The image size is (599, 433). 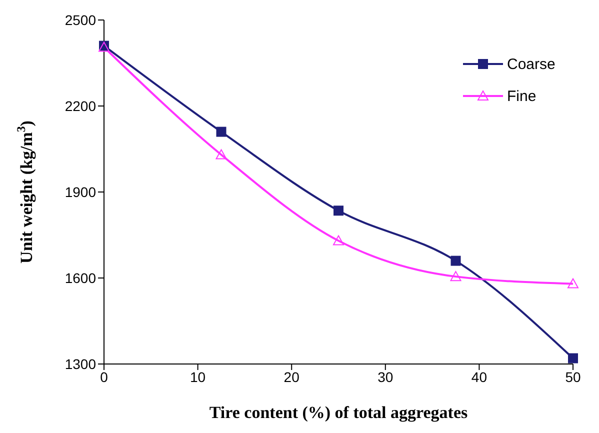 I want to click on legend-label: Fine, so click(x=521, y=96).